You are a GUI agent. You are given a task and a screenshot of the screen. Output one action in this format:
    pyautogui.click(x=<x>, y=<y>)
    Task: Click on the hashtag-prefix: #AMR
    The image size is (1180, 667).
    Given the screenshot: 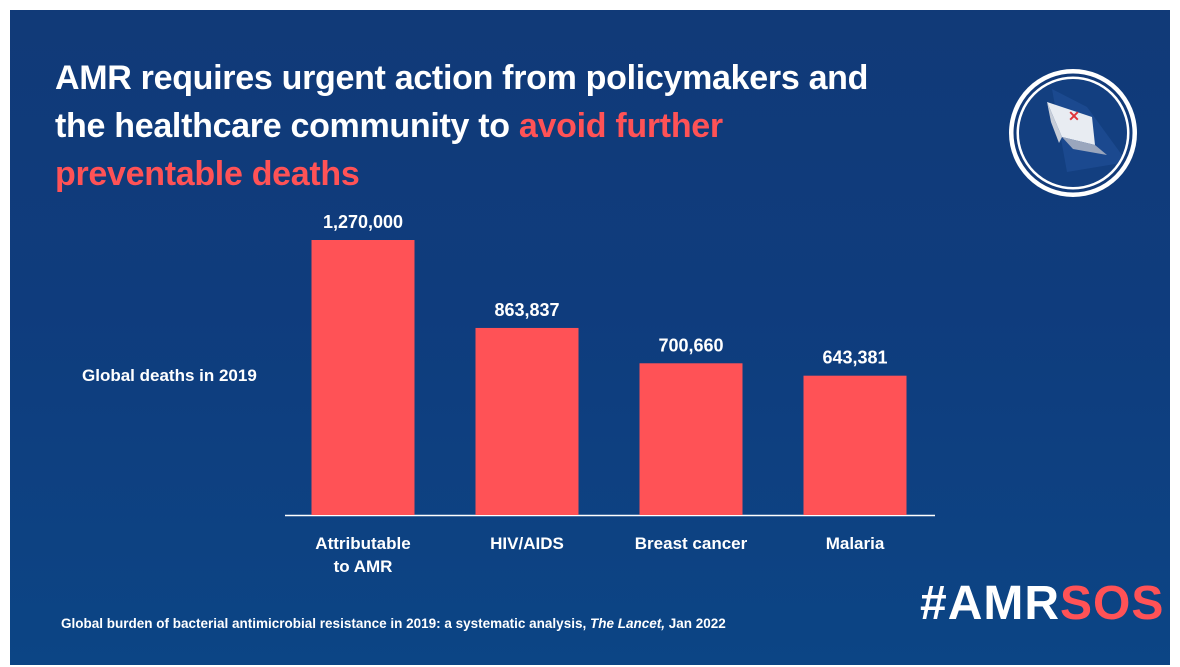 What is the action you would take?
    pyautogui.click(x=990, y=603)
    